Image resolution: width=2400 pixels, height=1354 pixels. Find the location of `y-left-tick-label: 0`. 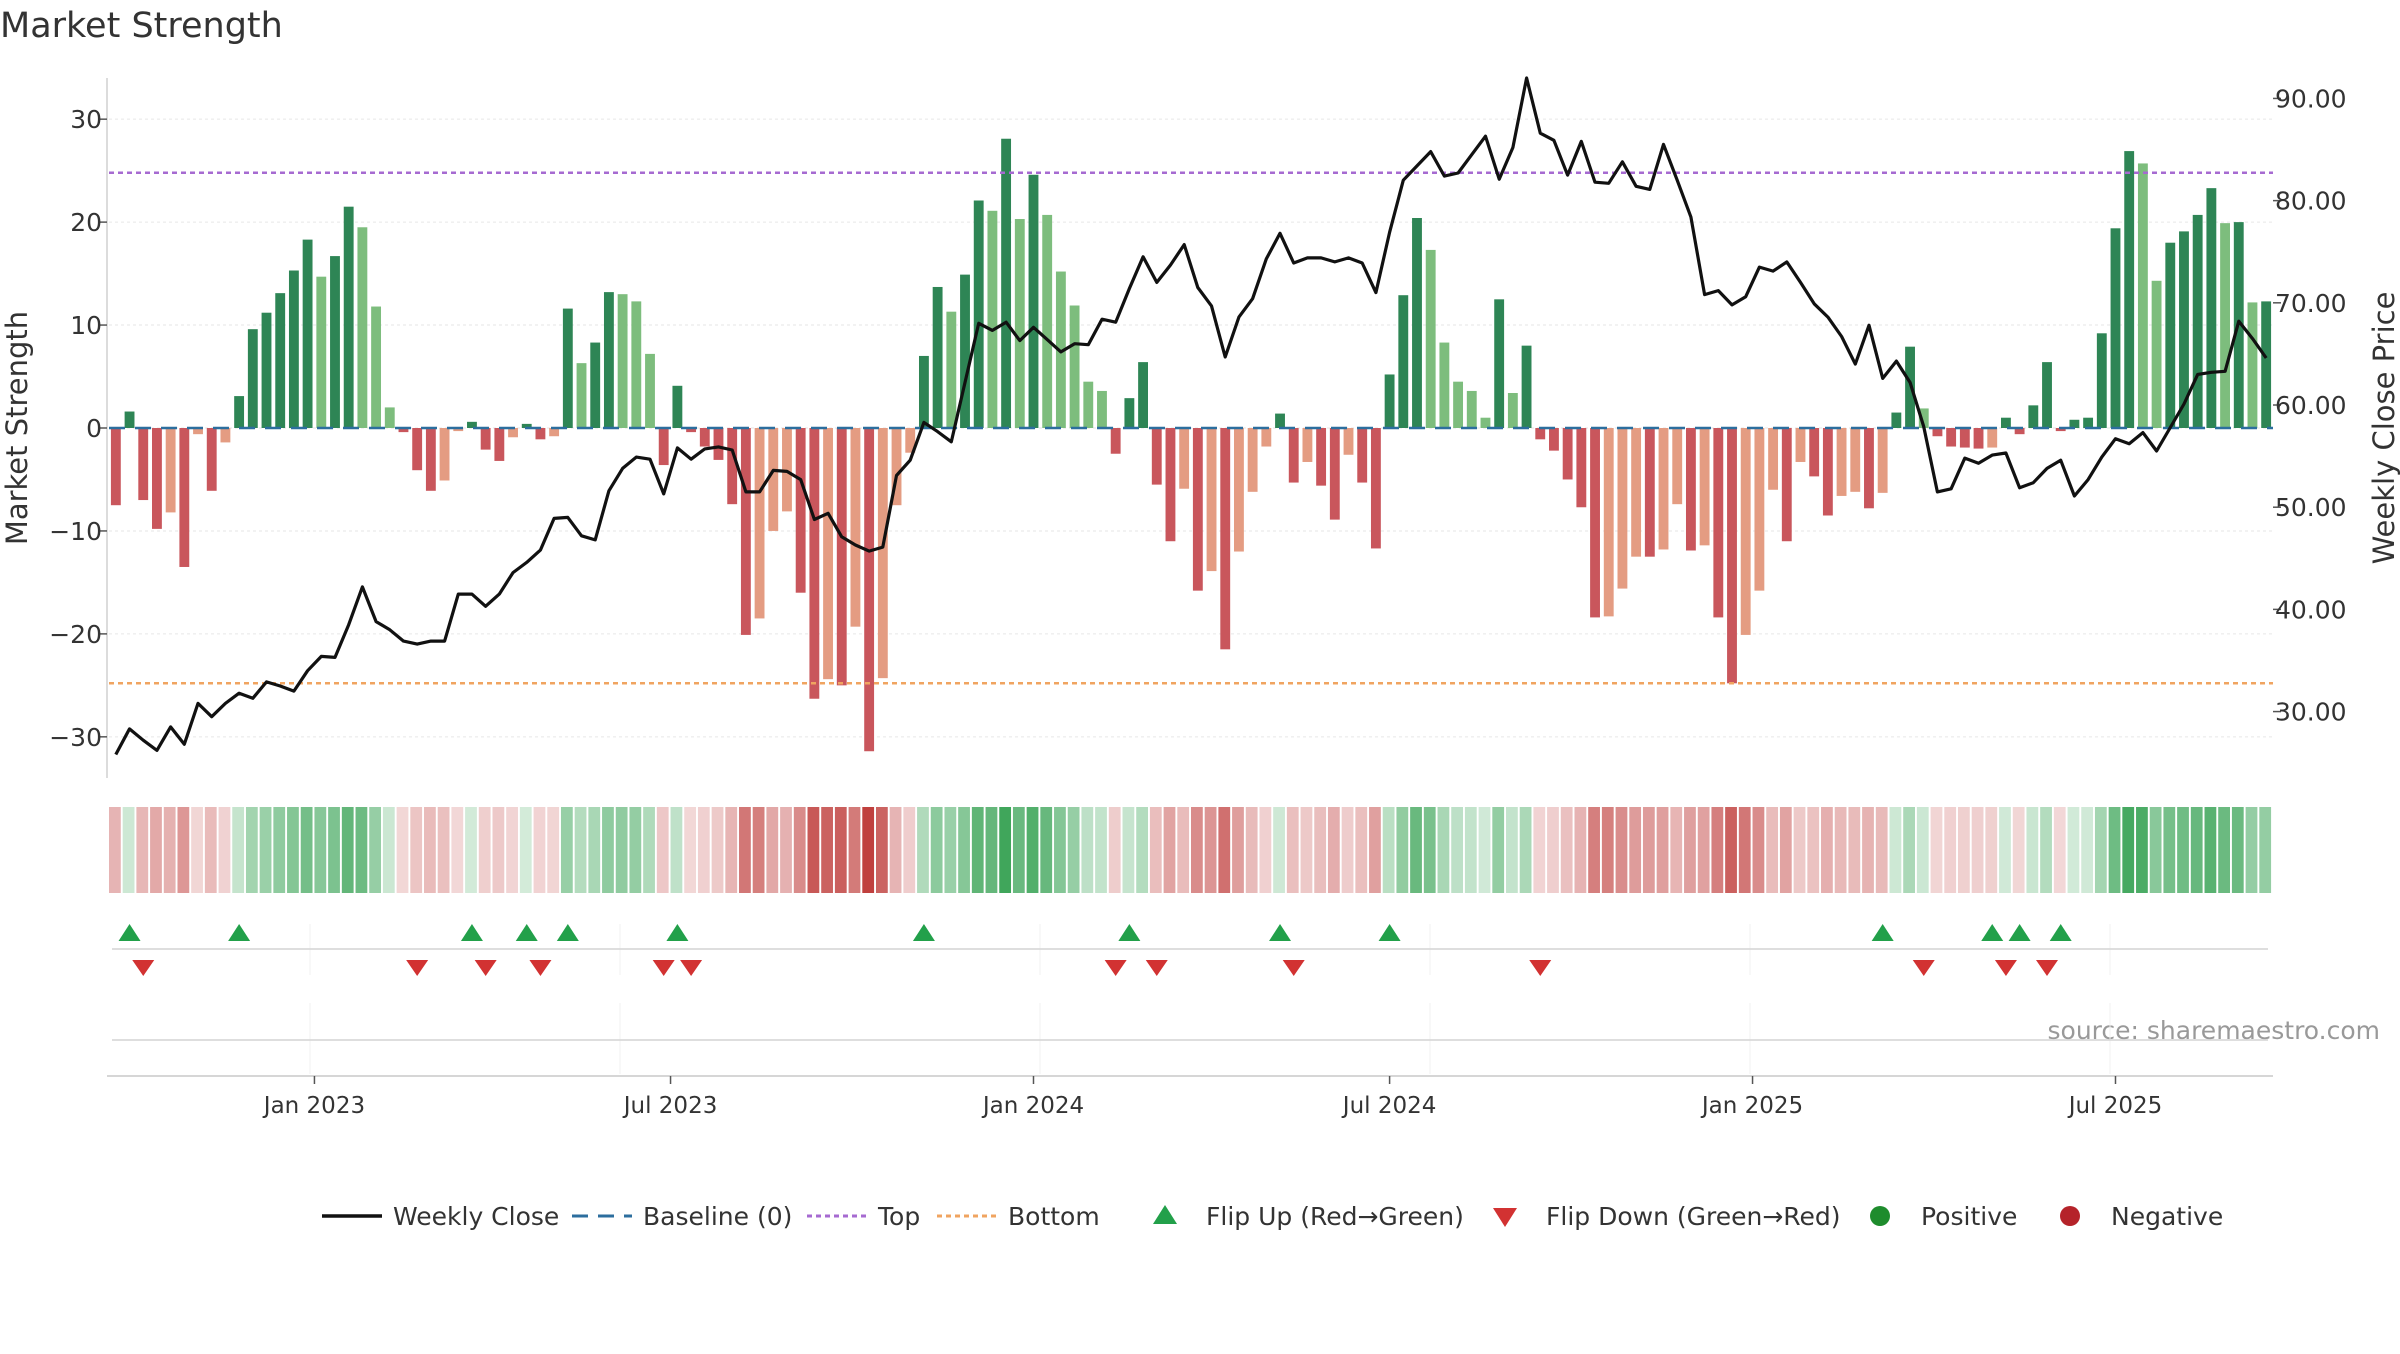

y-left-tick-label: 0 is located at coordinates (94, 428).